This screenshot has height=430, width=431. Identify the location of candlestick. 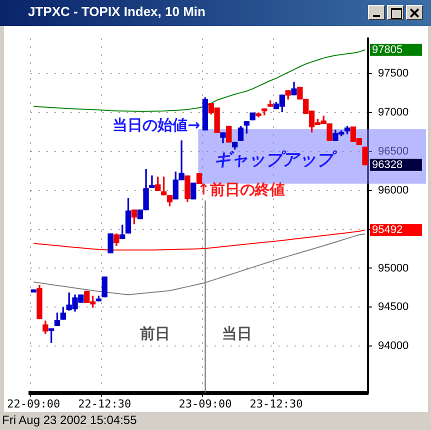
(152, 181).